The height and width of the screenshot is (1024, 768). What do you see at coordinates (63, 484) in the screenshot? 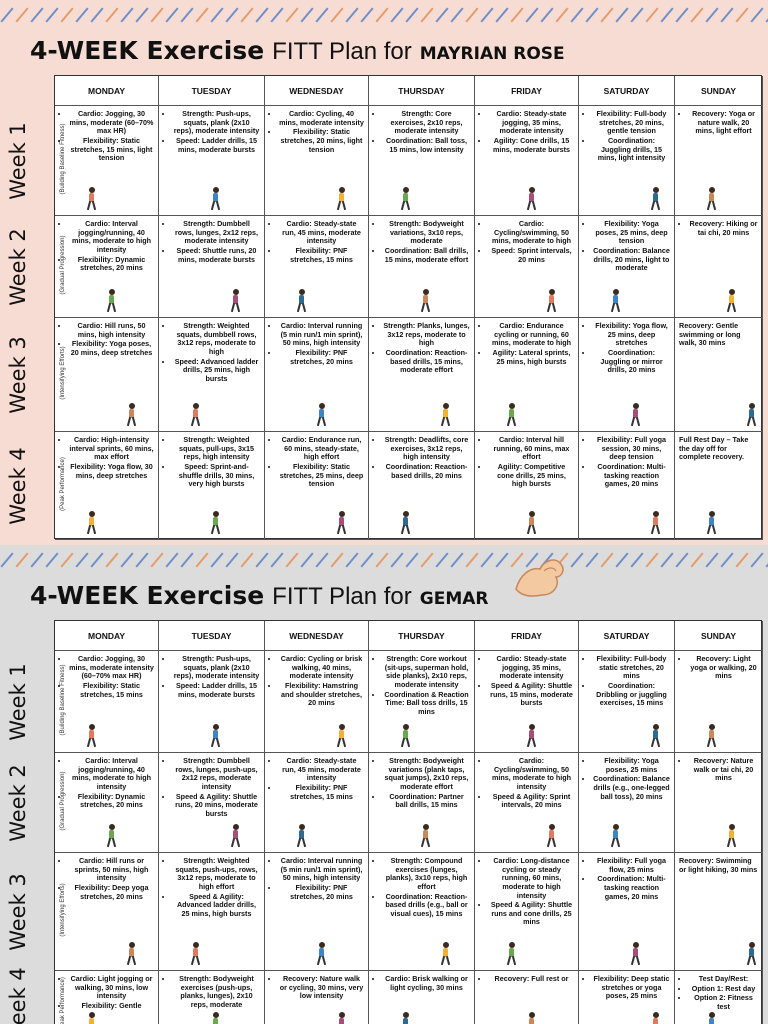
I see `week-phase: (Peak Performance)` at bounding box center [63, 484].